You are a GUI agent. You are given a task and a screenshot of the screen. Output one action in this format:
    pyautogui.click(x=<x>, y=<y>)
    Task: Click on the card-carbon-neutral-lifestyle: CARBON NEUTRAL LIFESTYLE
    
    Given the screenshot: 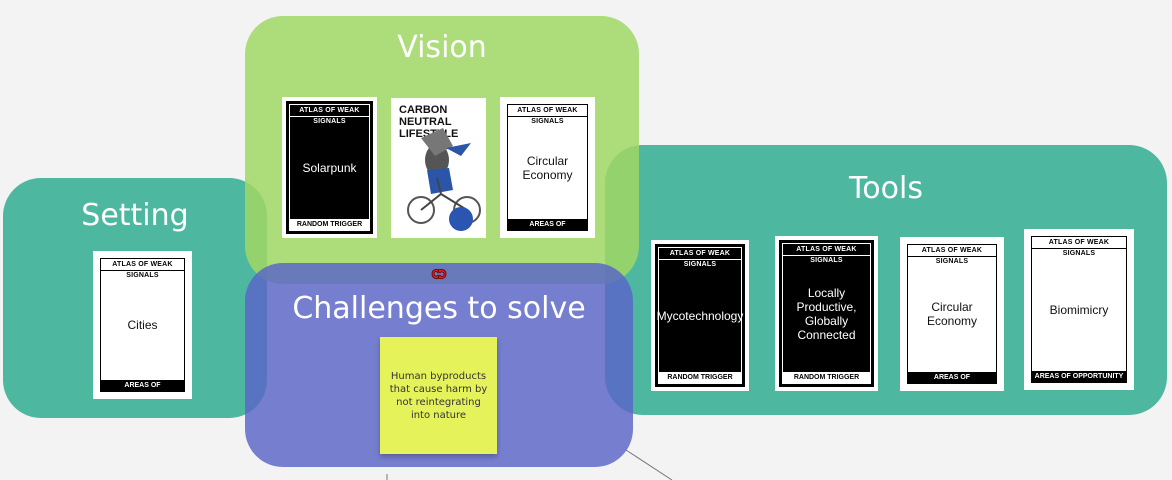 What is the action you would take?
    pyautogui.click(x=438, y=168)
    